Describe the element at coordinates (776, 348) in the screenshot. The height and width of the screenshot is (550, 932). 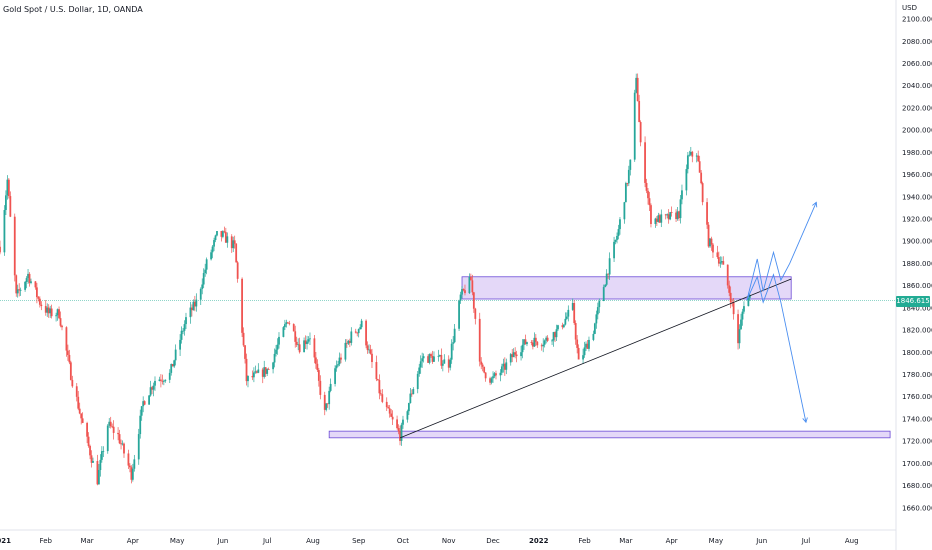
I see `bearish-projection` at that location.